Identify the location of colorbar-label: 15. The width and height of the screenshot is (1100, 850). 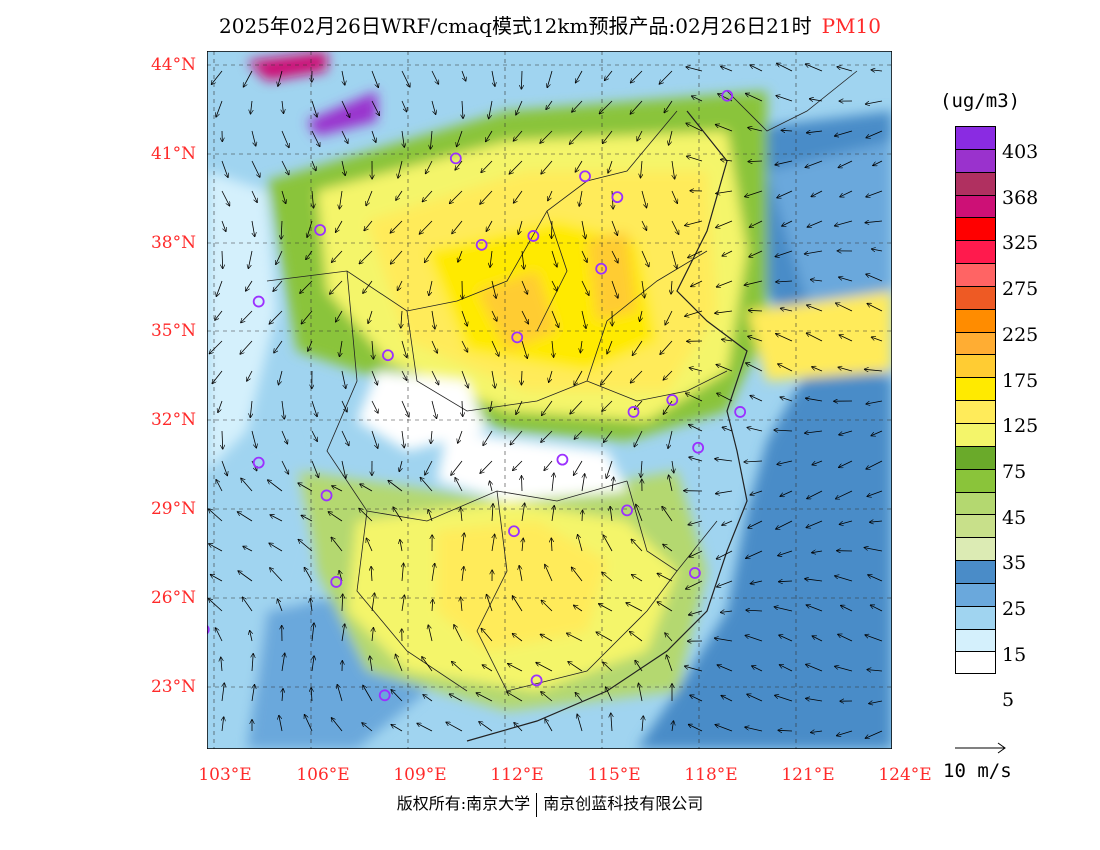
(1014, 654).